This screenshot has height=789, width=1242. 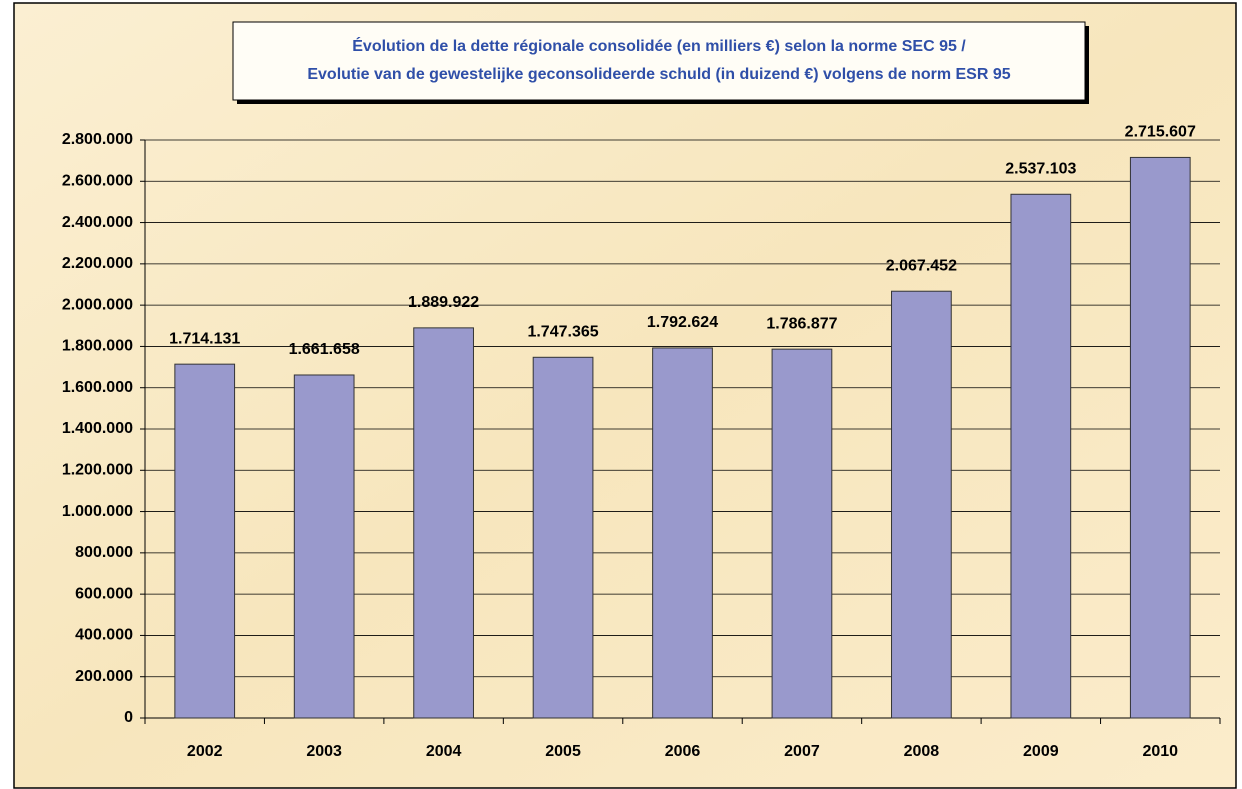 What do you see at coordinates (97, 222) in the screenshot?
I see `y-tick-label: 2.400.000` at bounding box center [97, 222].